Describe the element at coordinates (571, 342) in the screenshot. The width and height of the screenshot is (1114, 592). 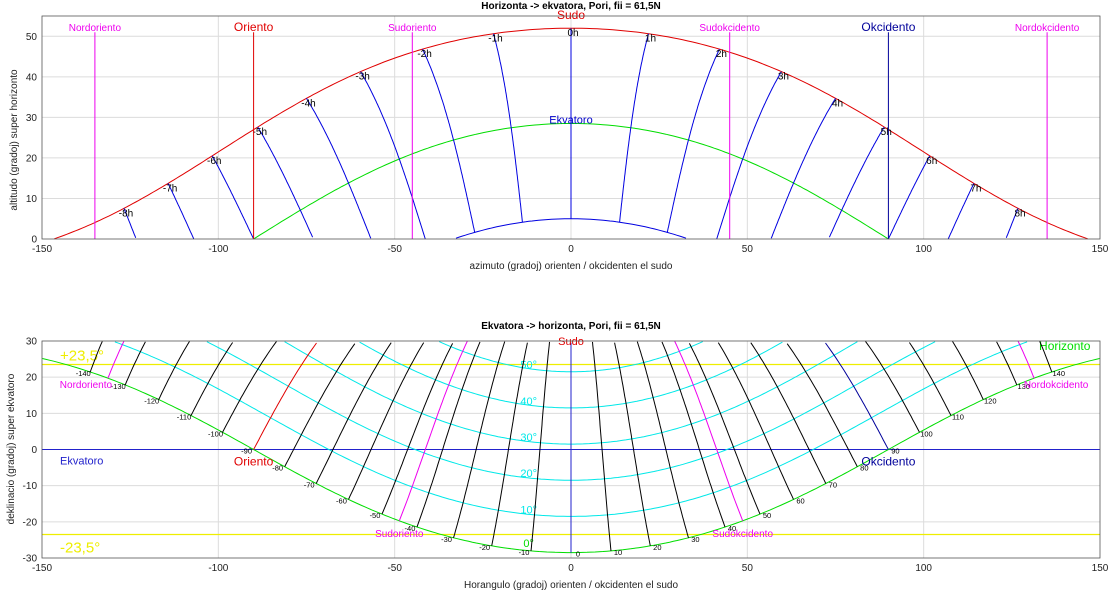
I see `direction-label: Sudo` at that location.